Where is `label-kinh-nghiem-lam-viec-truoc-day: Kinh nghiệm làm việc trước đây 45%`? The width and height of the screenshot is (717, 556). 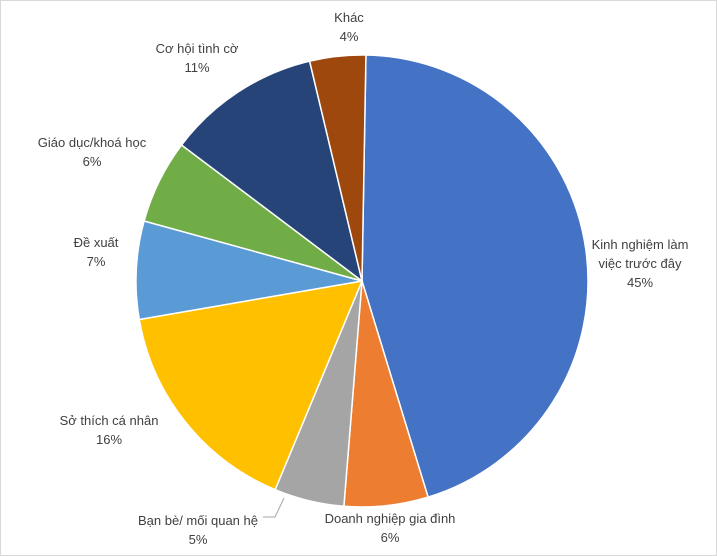 label-kinh-nghiem-lam-viec-truoc-day: Kinh nghiệm làm việc trước đây 45% is located at coordinates (640, 263).